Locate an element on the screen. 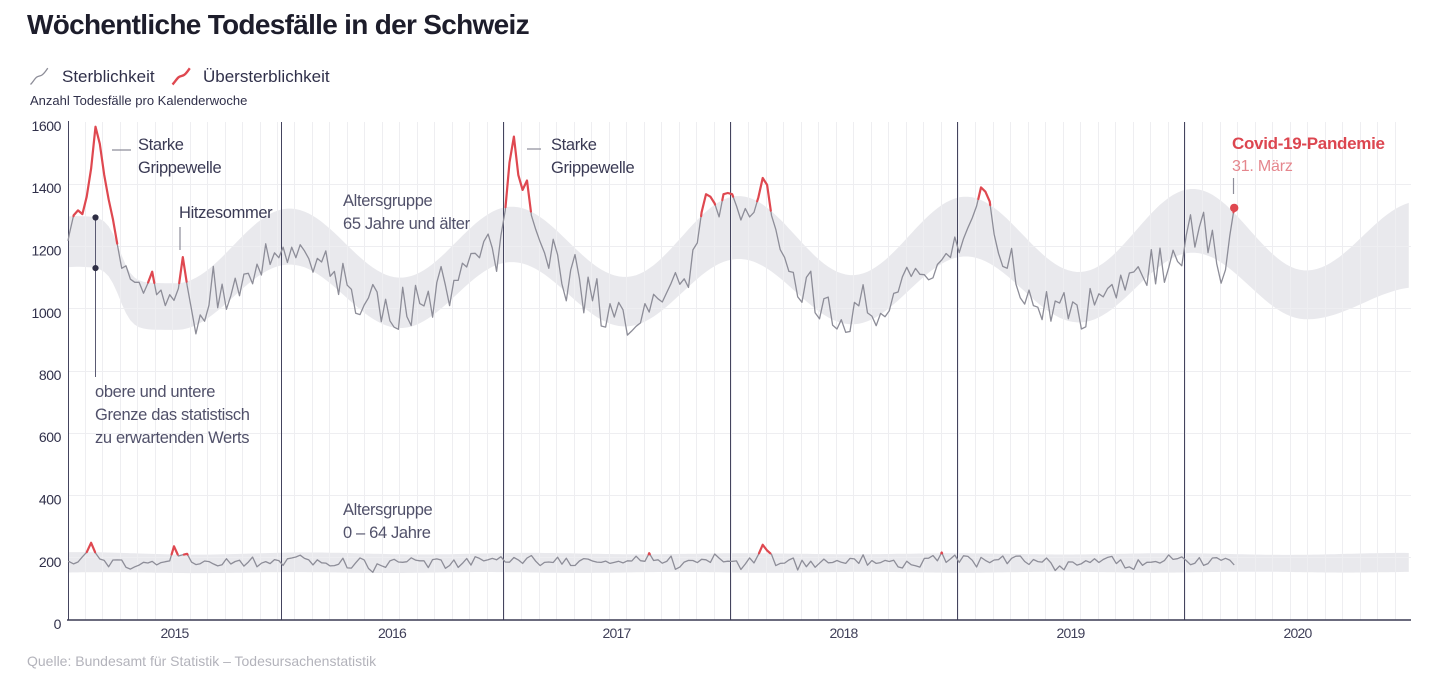 This screenshot has width=1440, height=678. svg-text: obere und untere is located at coordinates (155, 392).